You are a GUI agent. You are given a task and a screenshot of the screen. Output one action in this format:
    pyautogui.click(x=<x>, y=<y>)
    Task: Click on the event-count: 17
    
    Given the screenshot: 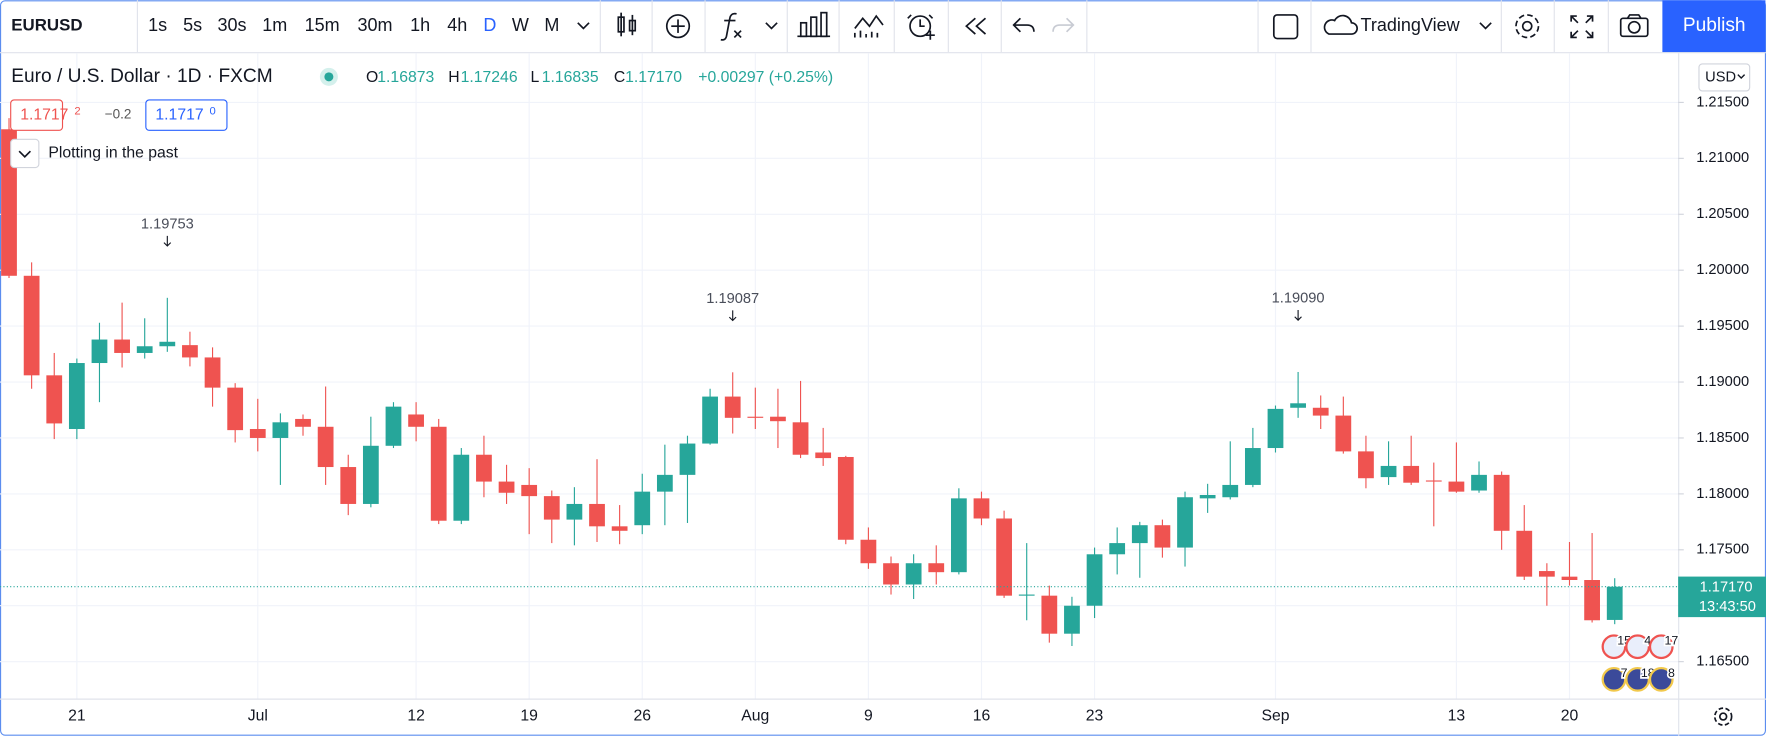 What is the action you would take?
    pyautogui.click(x=1671, y=640)
    